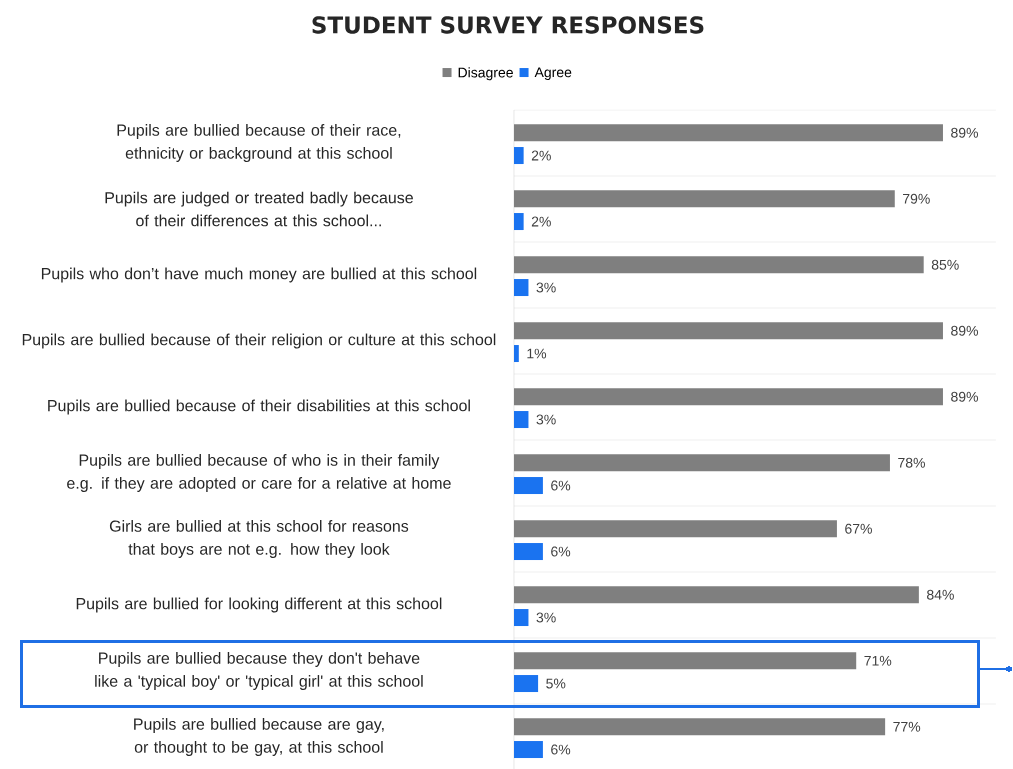 This screenshot has width=1013, height=769. I want to click on data-label: 67%, so click(858, 528).